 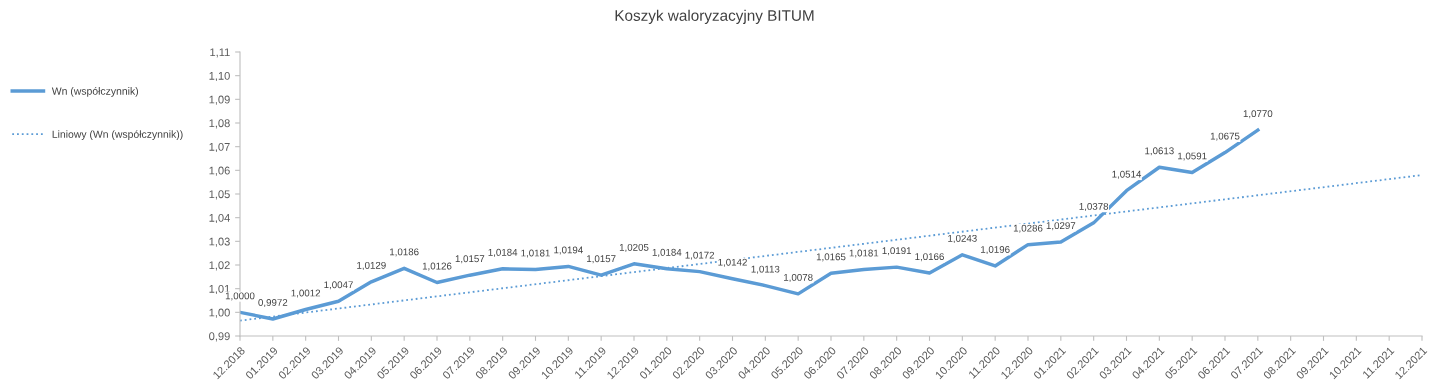 What do you see at coordinates (219, 195) in the screenshot?
I see `y-tick-label: 1,05` at bounding box center [219, 195].